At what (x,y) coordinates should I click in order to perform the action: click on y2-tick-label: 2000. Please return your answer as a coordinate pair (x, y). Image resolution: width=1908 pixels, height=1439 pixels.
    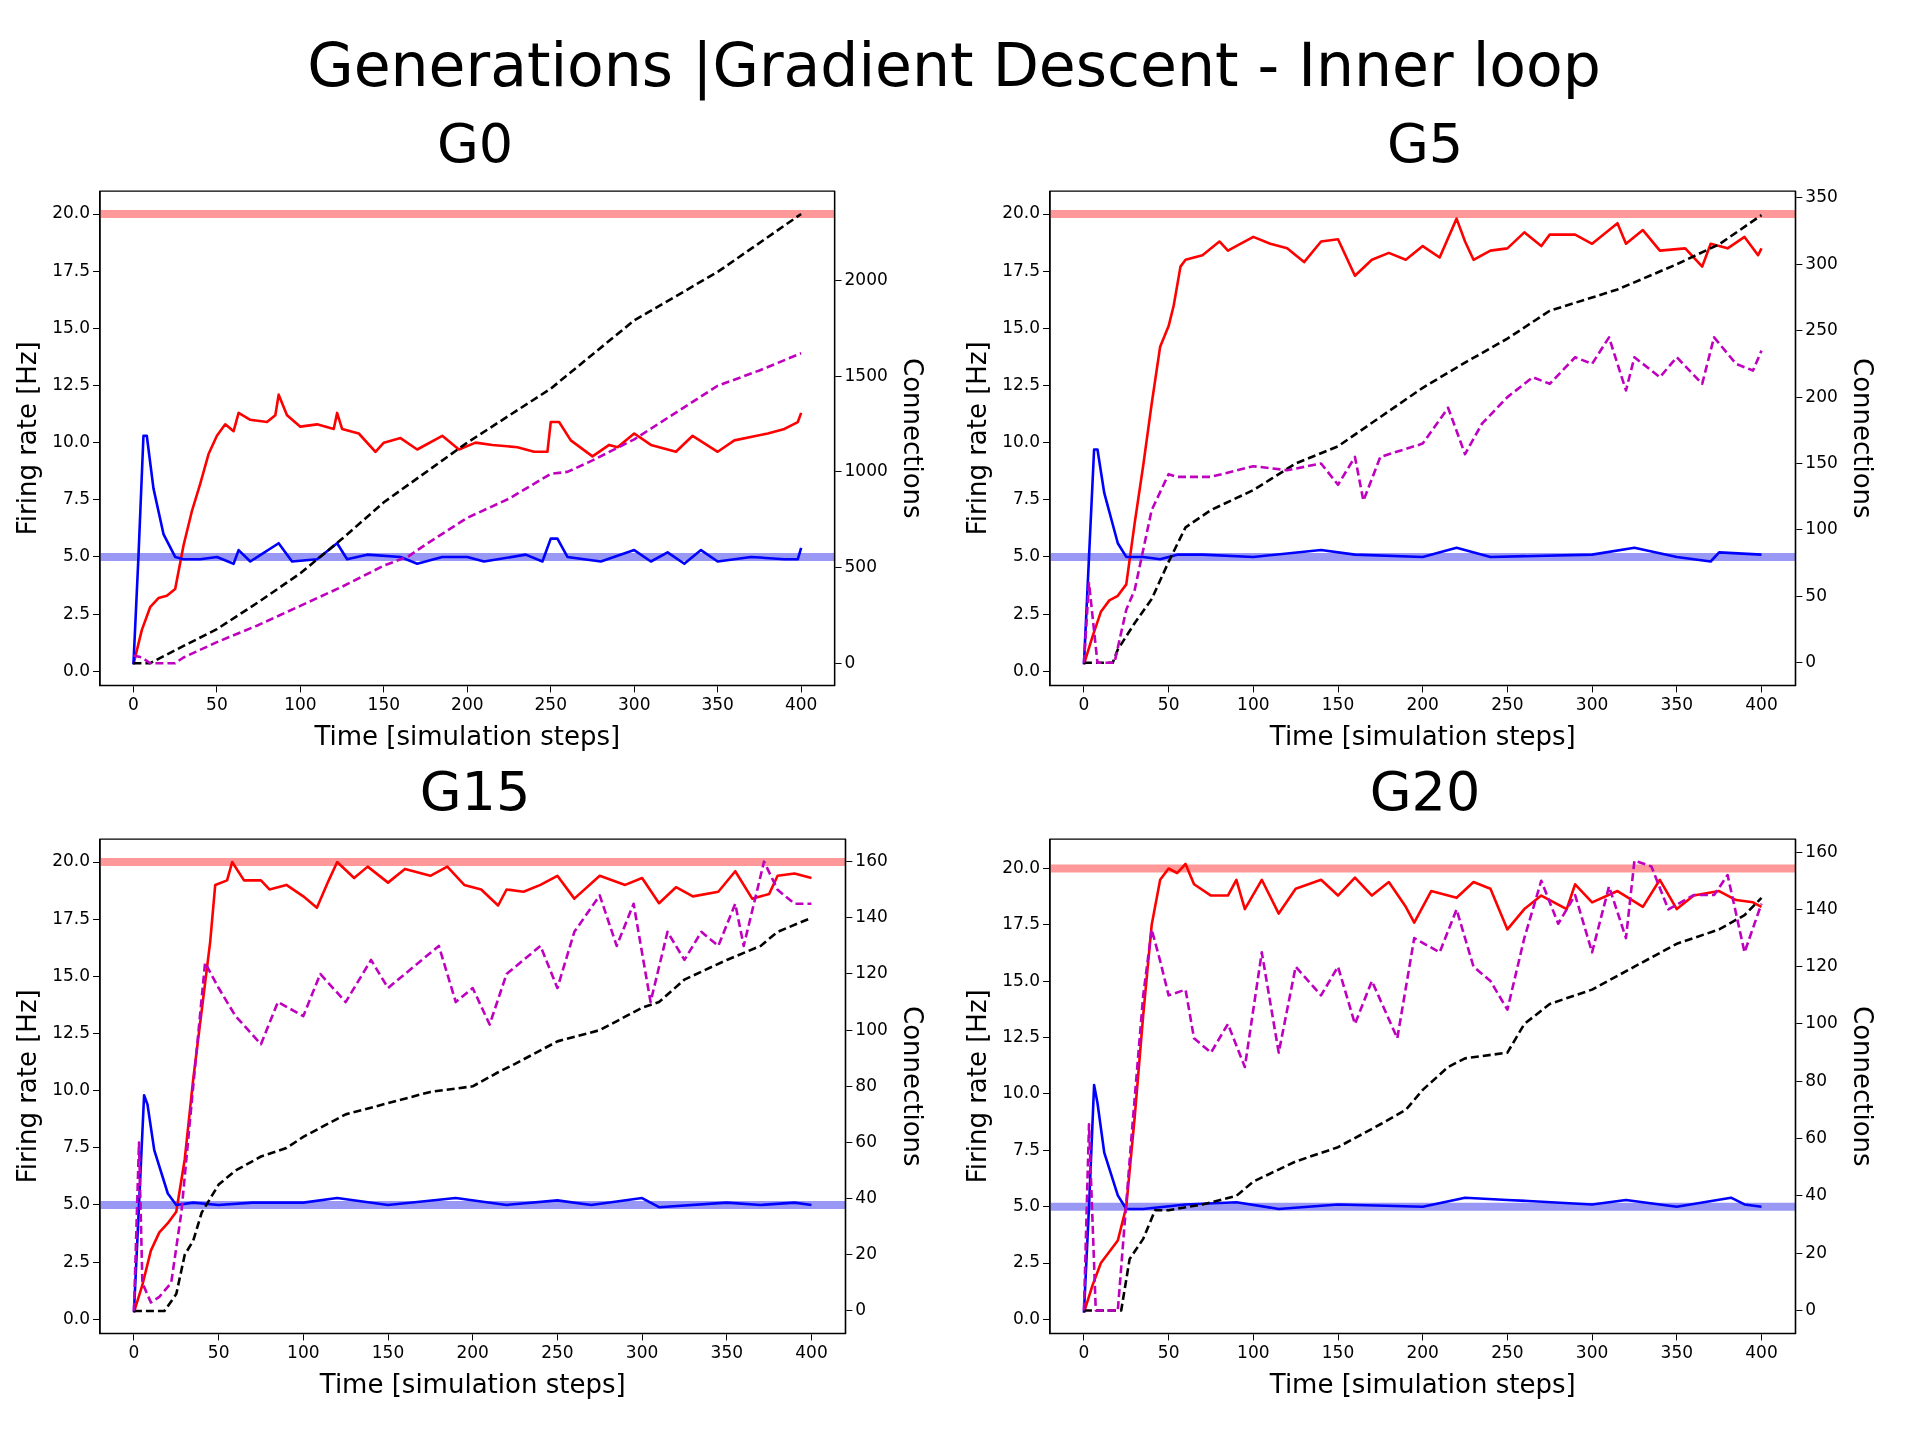
    Looking at the image, I should click on (866, 278).